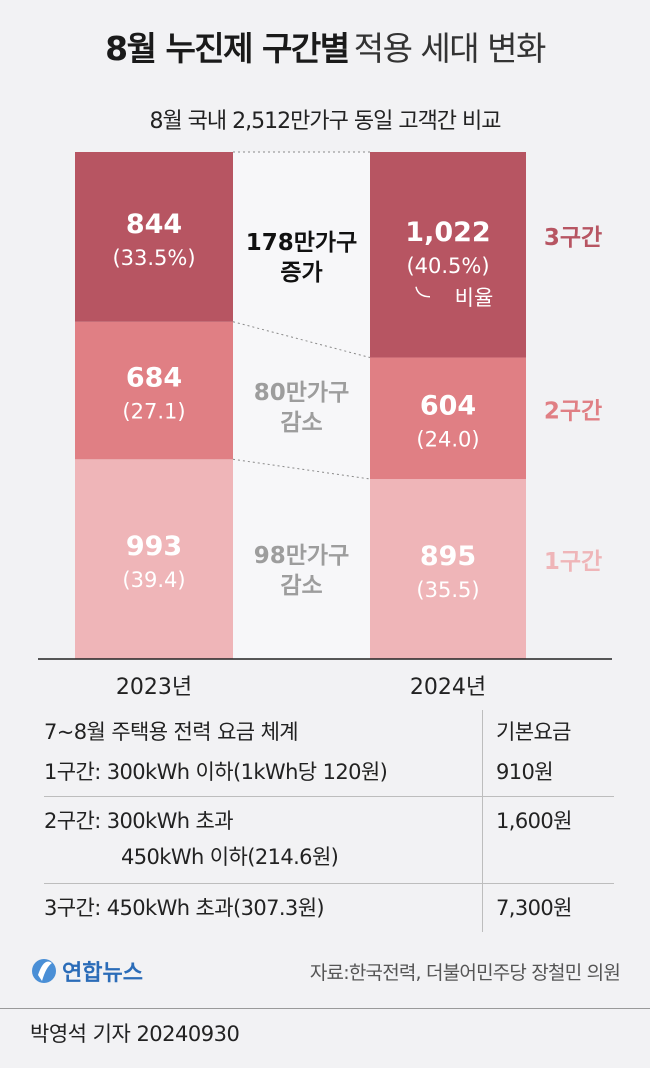 The image size is (650, 1068). What do you see at coordinates (184, 908) in the screenshot?
I see `tier3-desc: 3구간: 450kWh 초과(307.3원)` at bounding box center [184, 908].